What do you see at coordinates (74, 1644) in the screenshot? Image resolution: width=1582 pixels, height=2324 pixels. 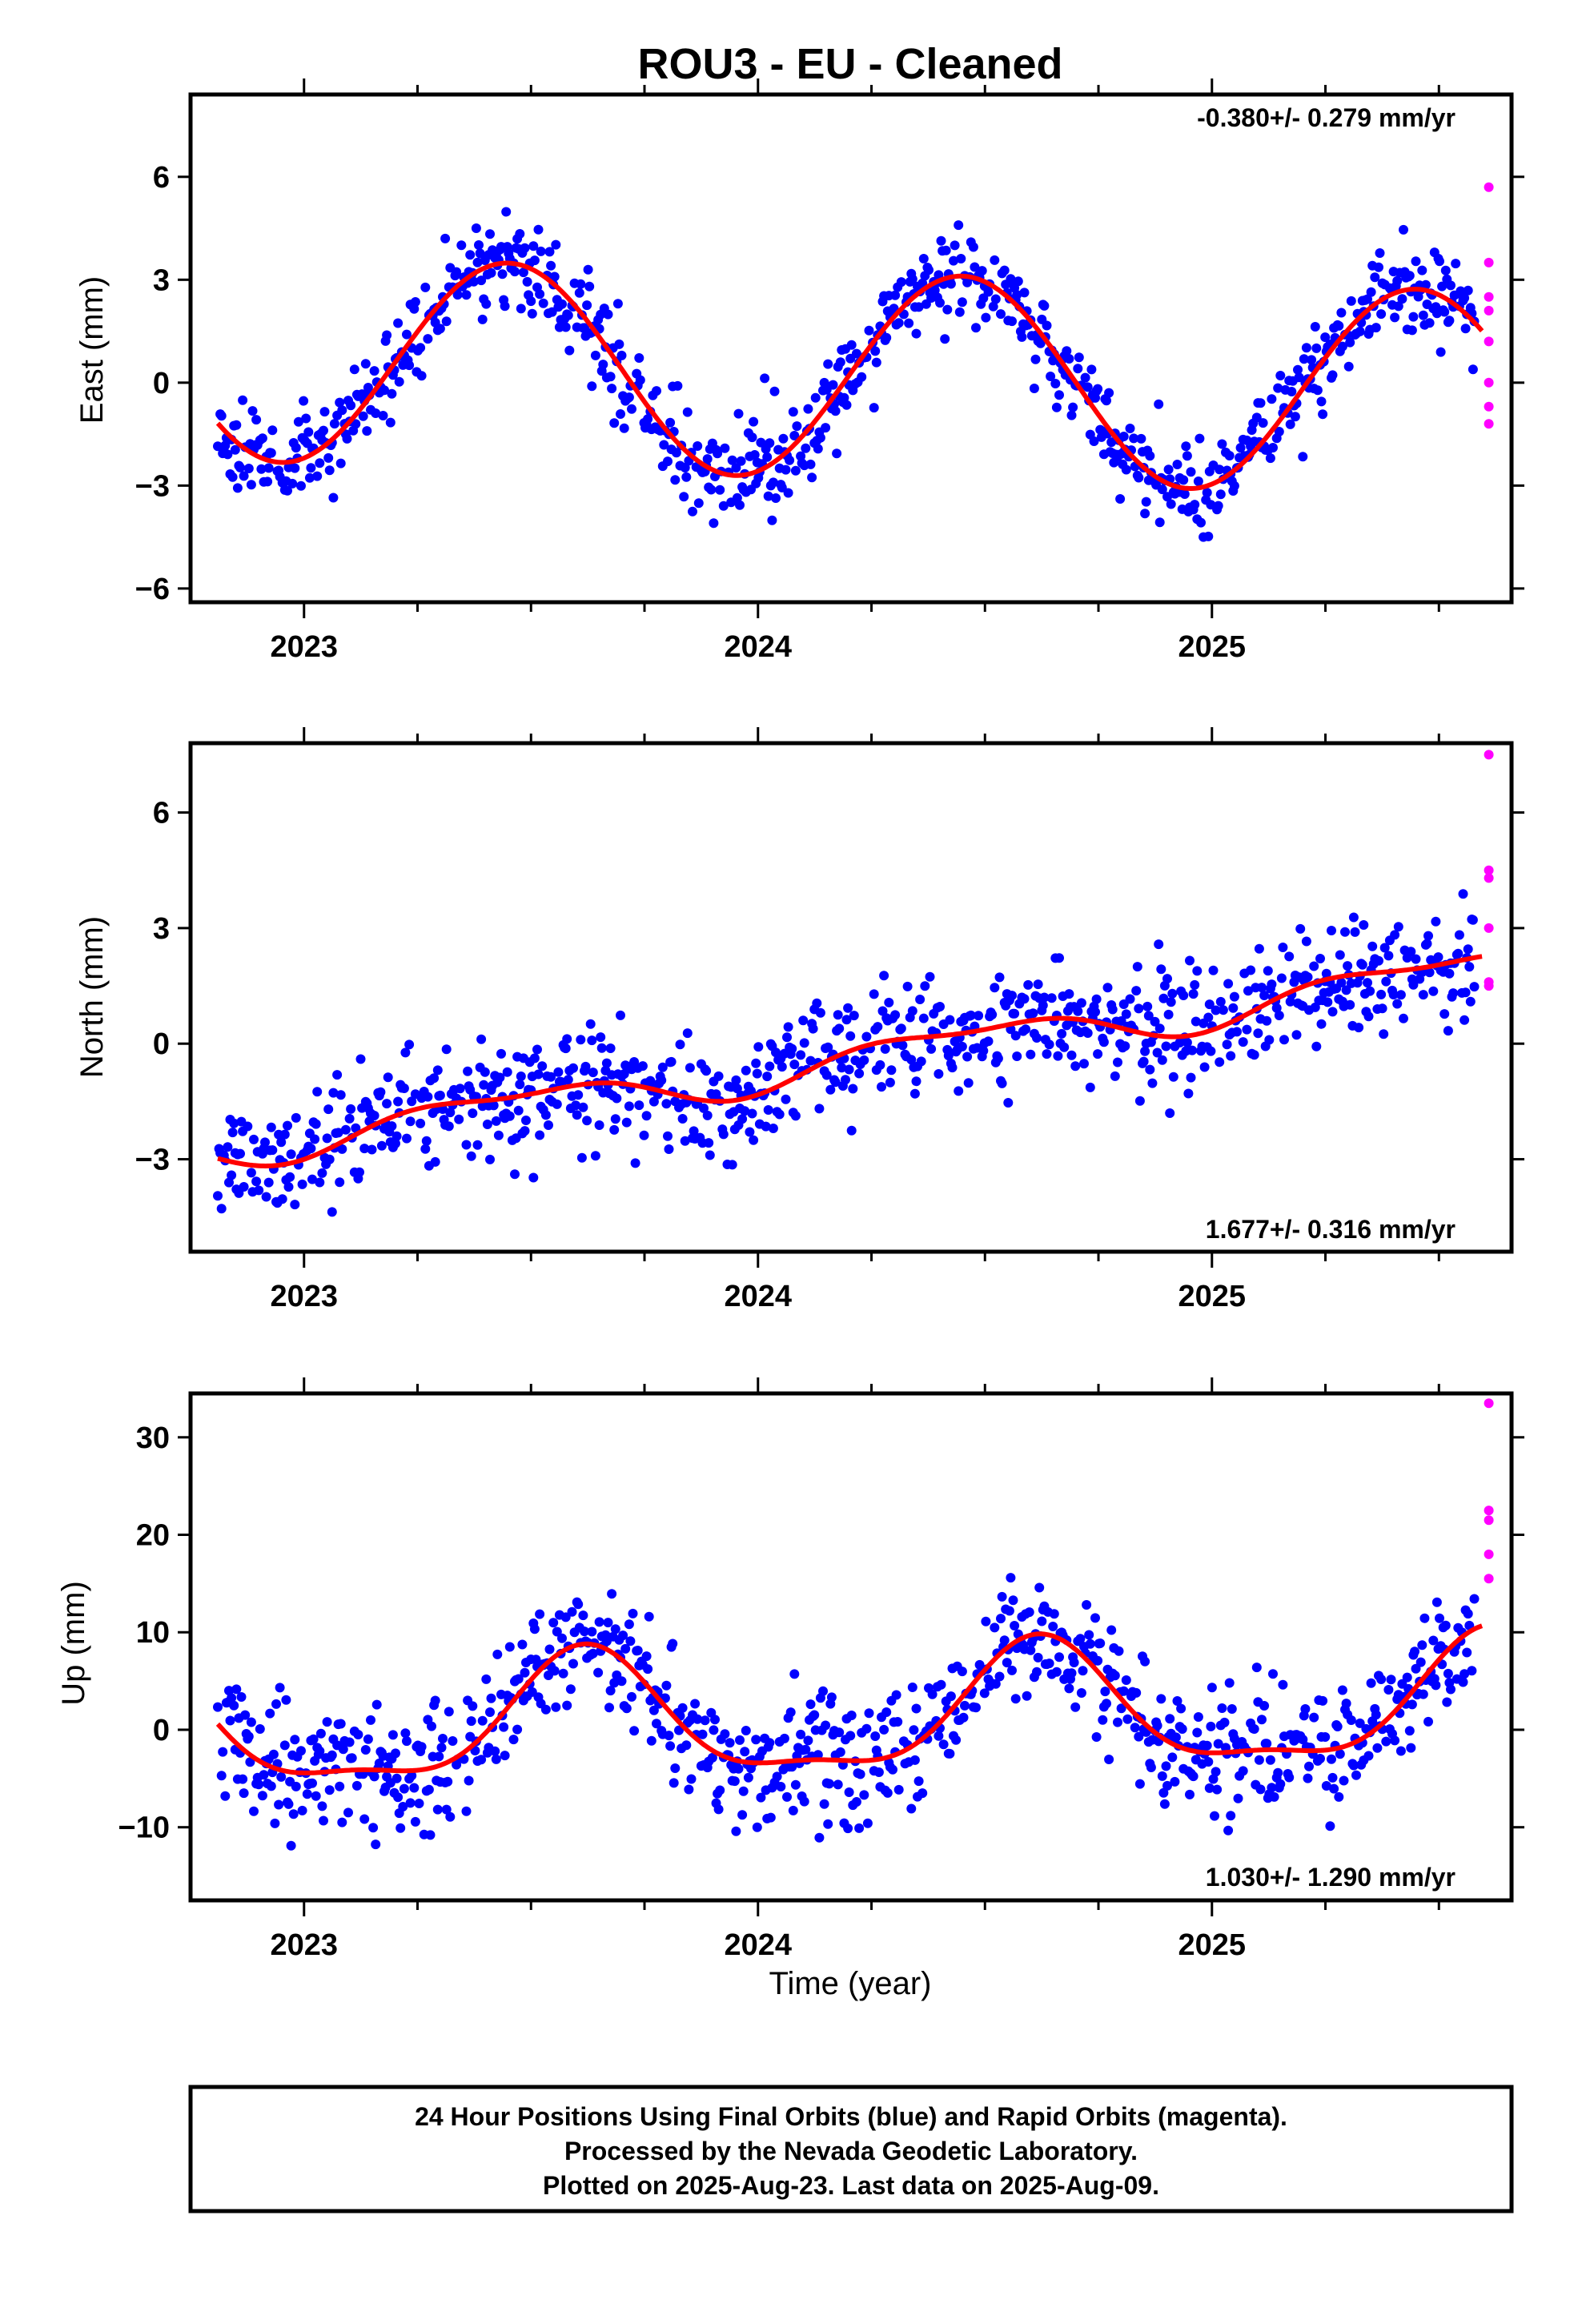 I see `up-y-axis-label: Up (mm)` at bounding box center [74, 1644].